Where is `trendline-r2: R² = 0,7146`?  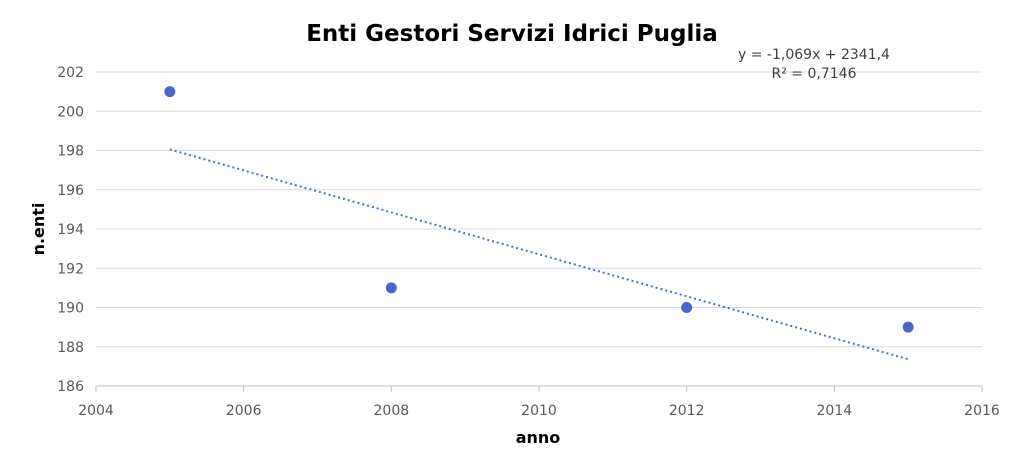 trendline-r2: R² = 0,7146 is located at coordinates (814, 74).